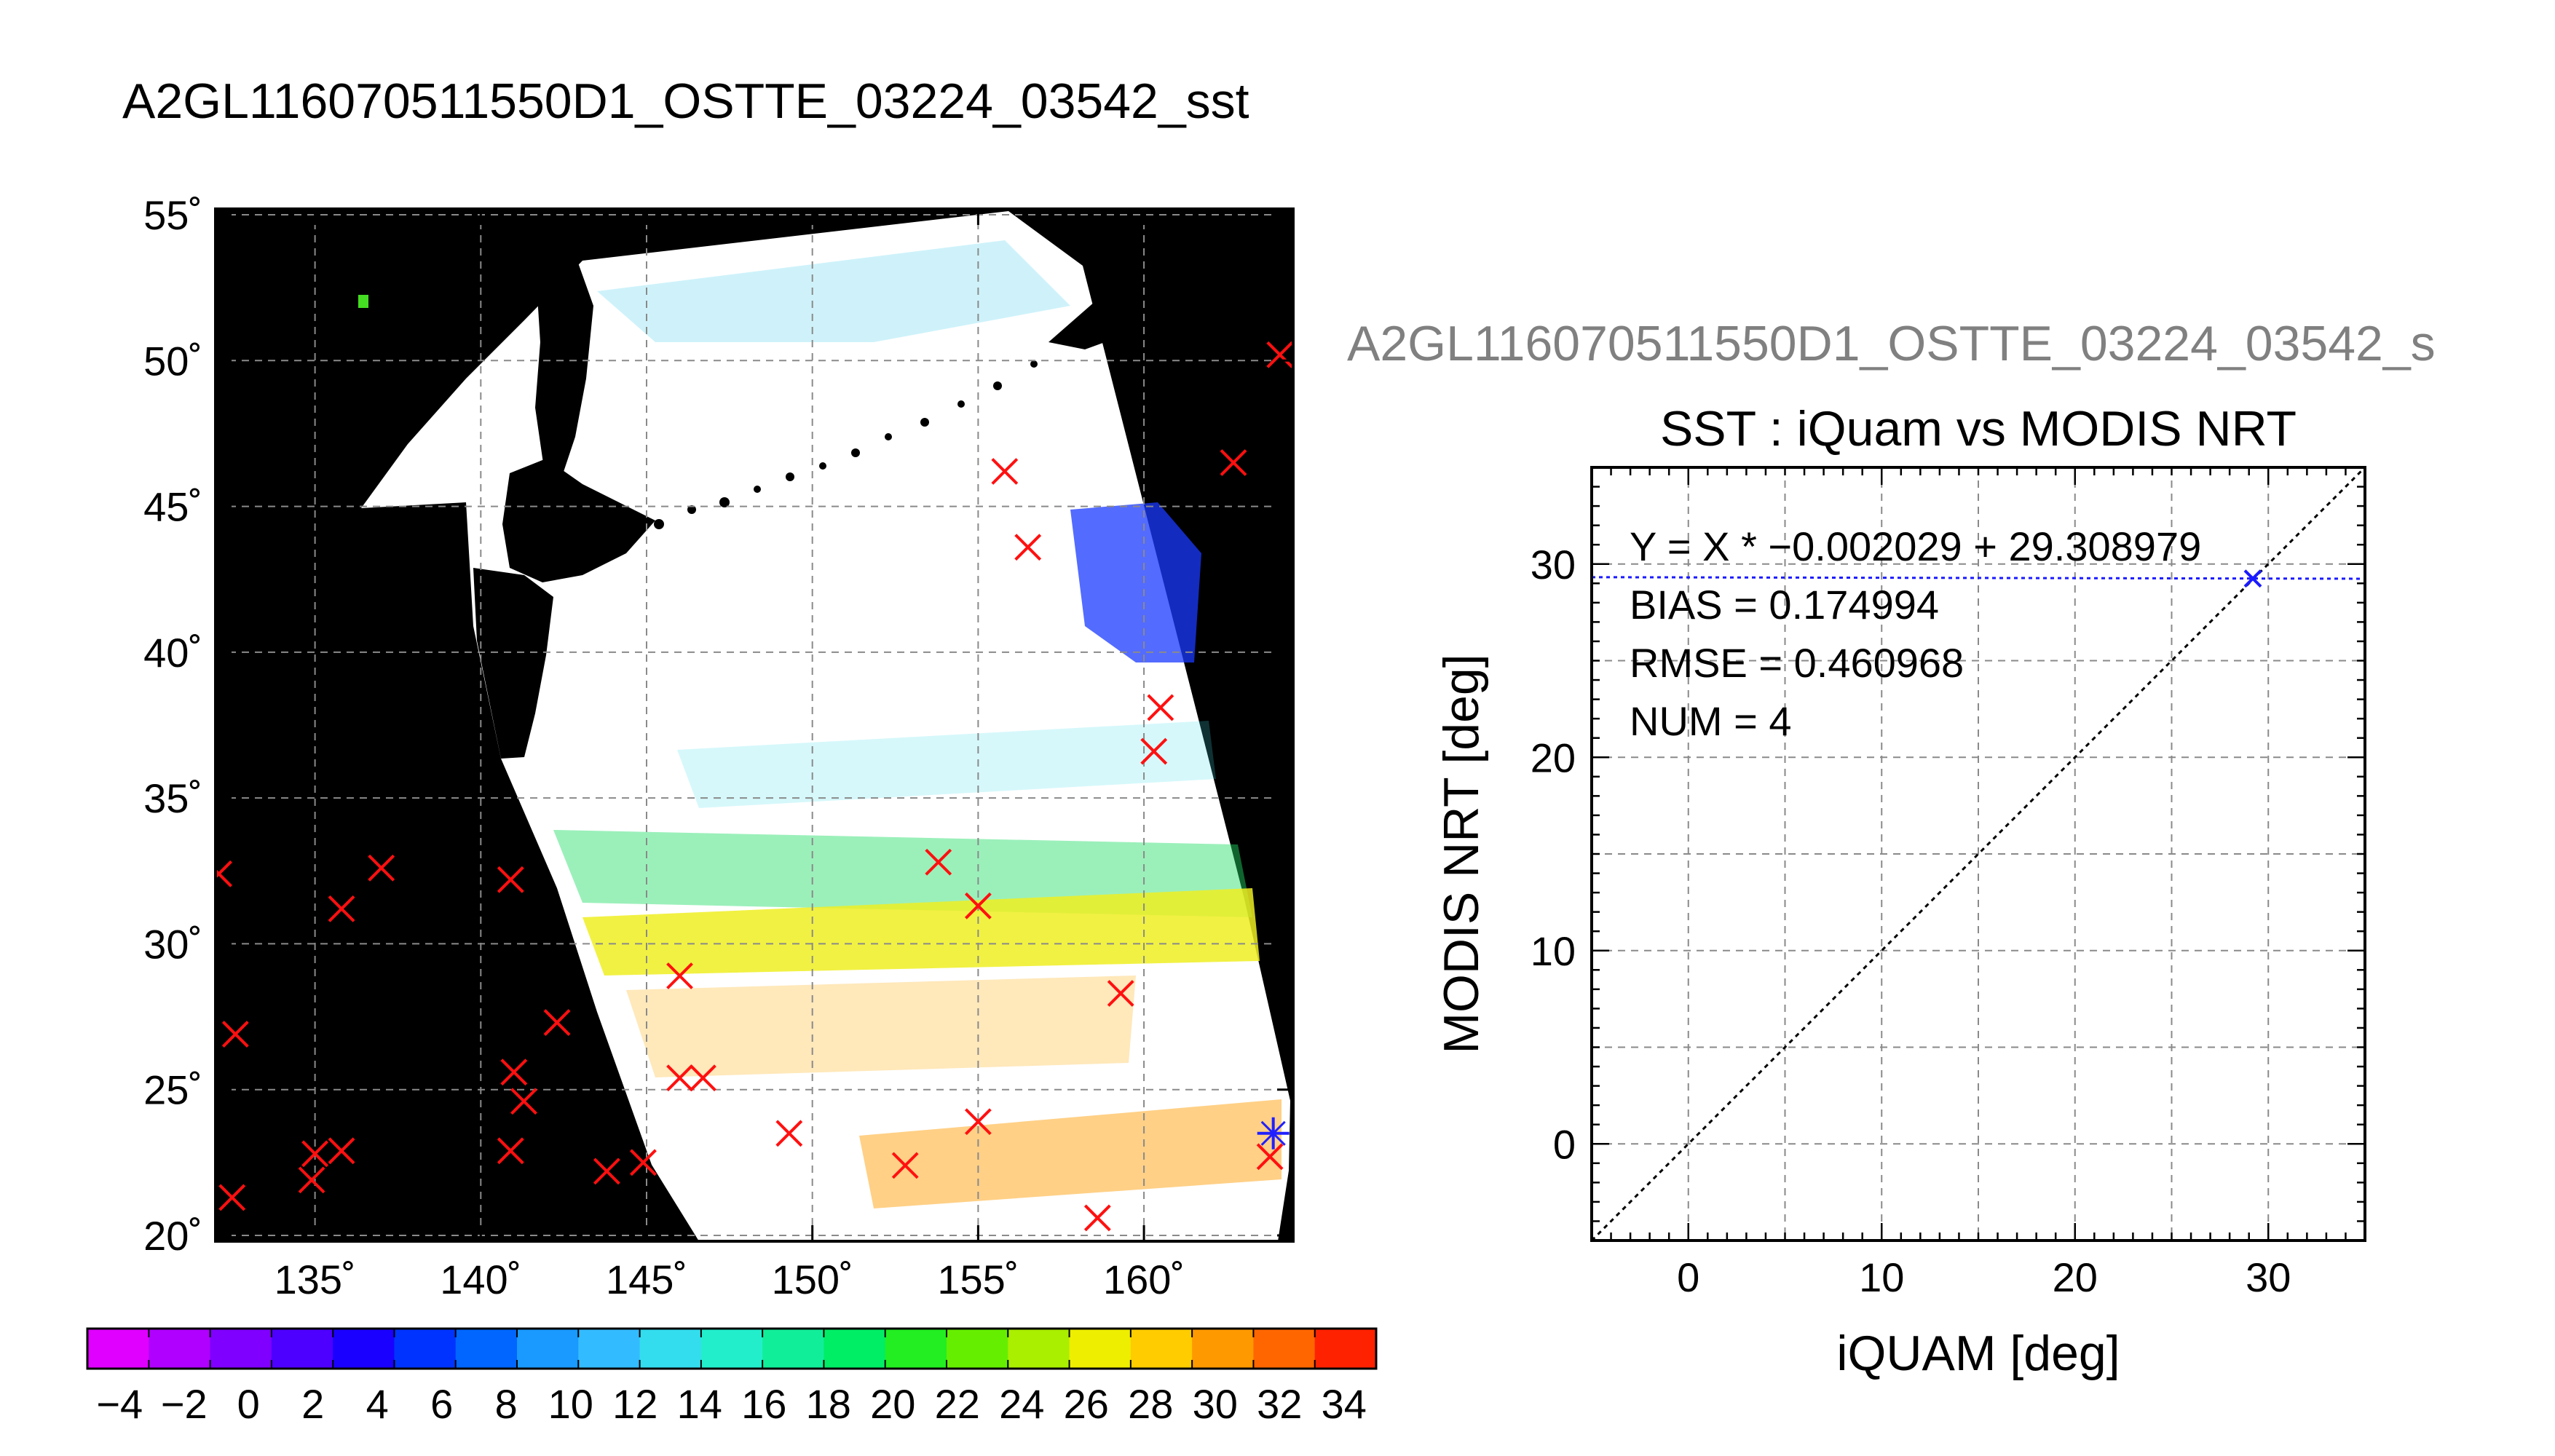  I want to click on colorbar-label: 0, so click(248, 1404).